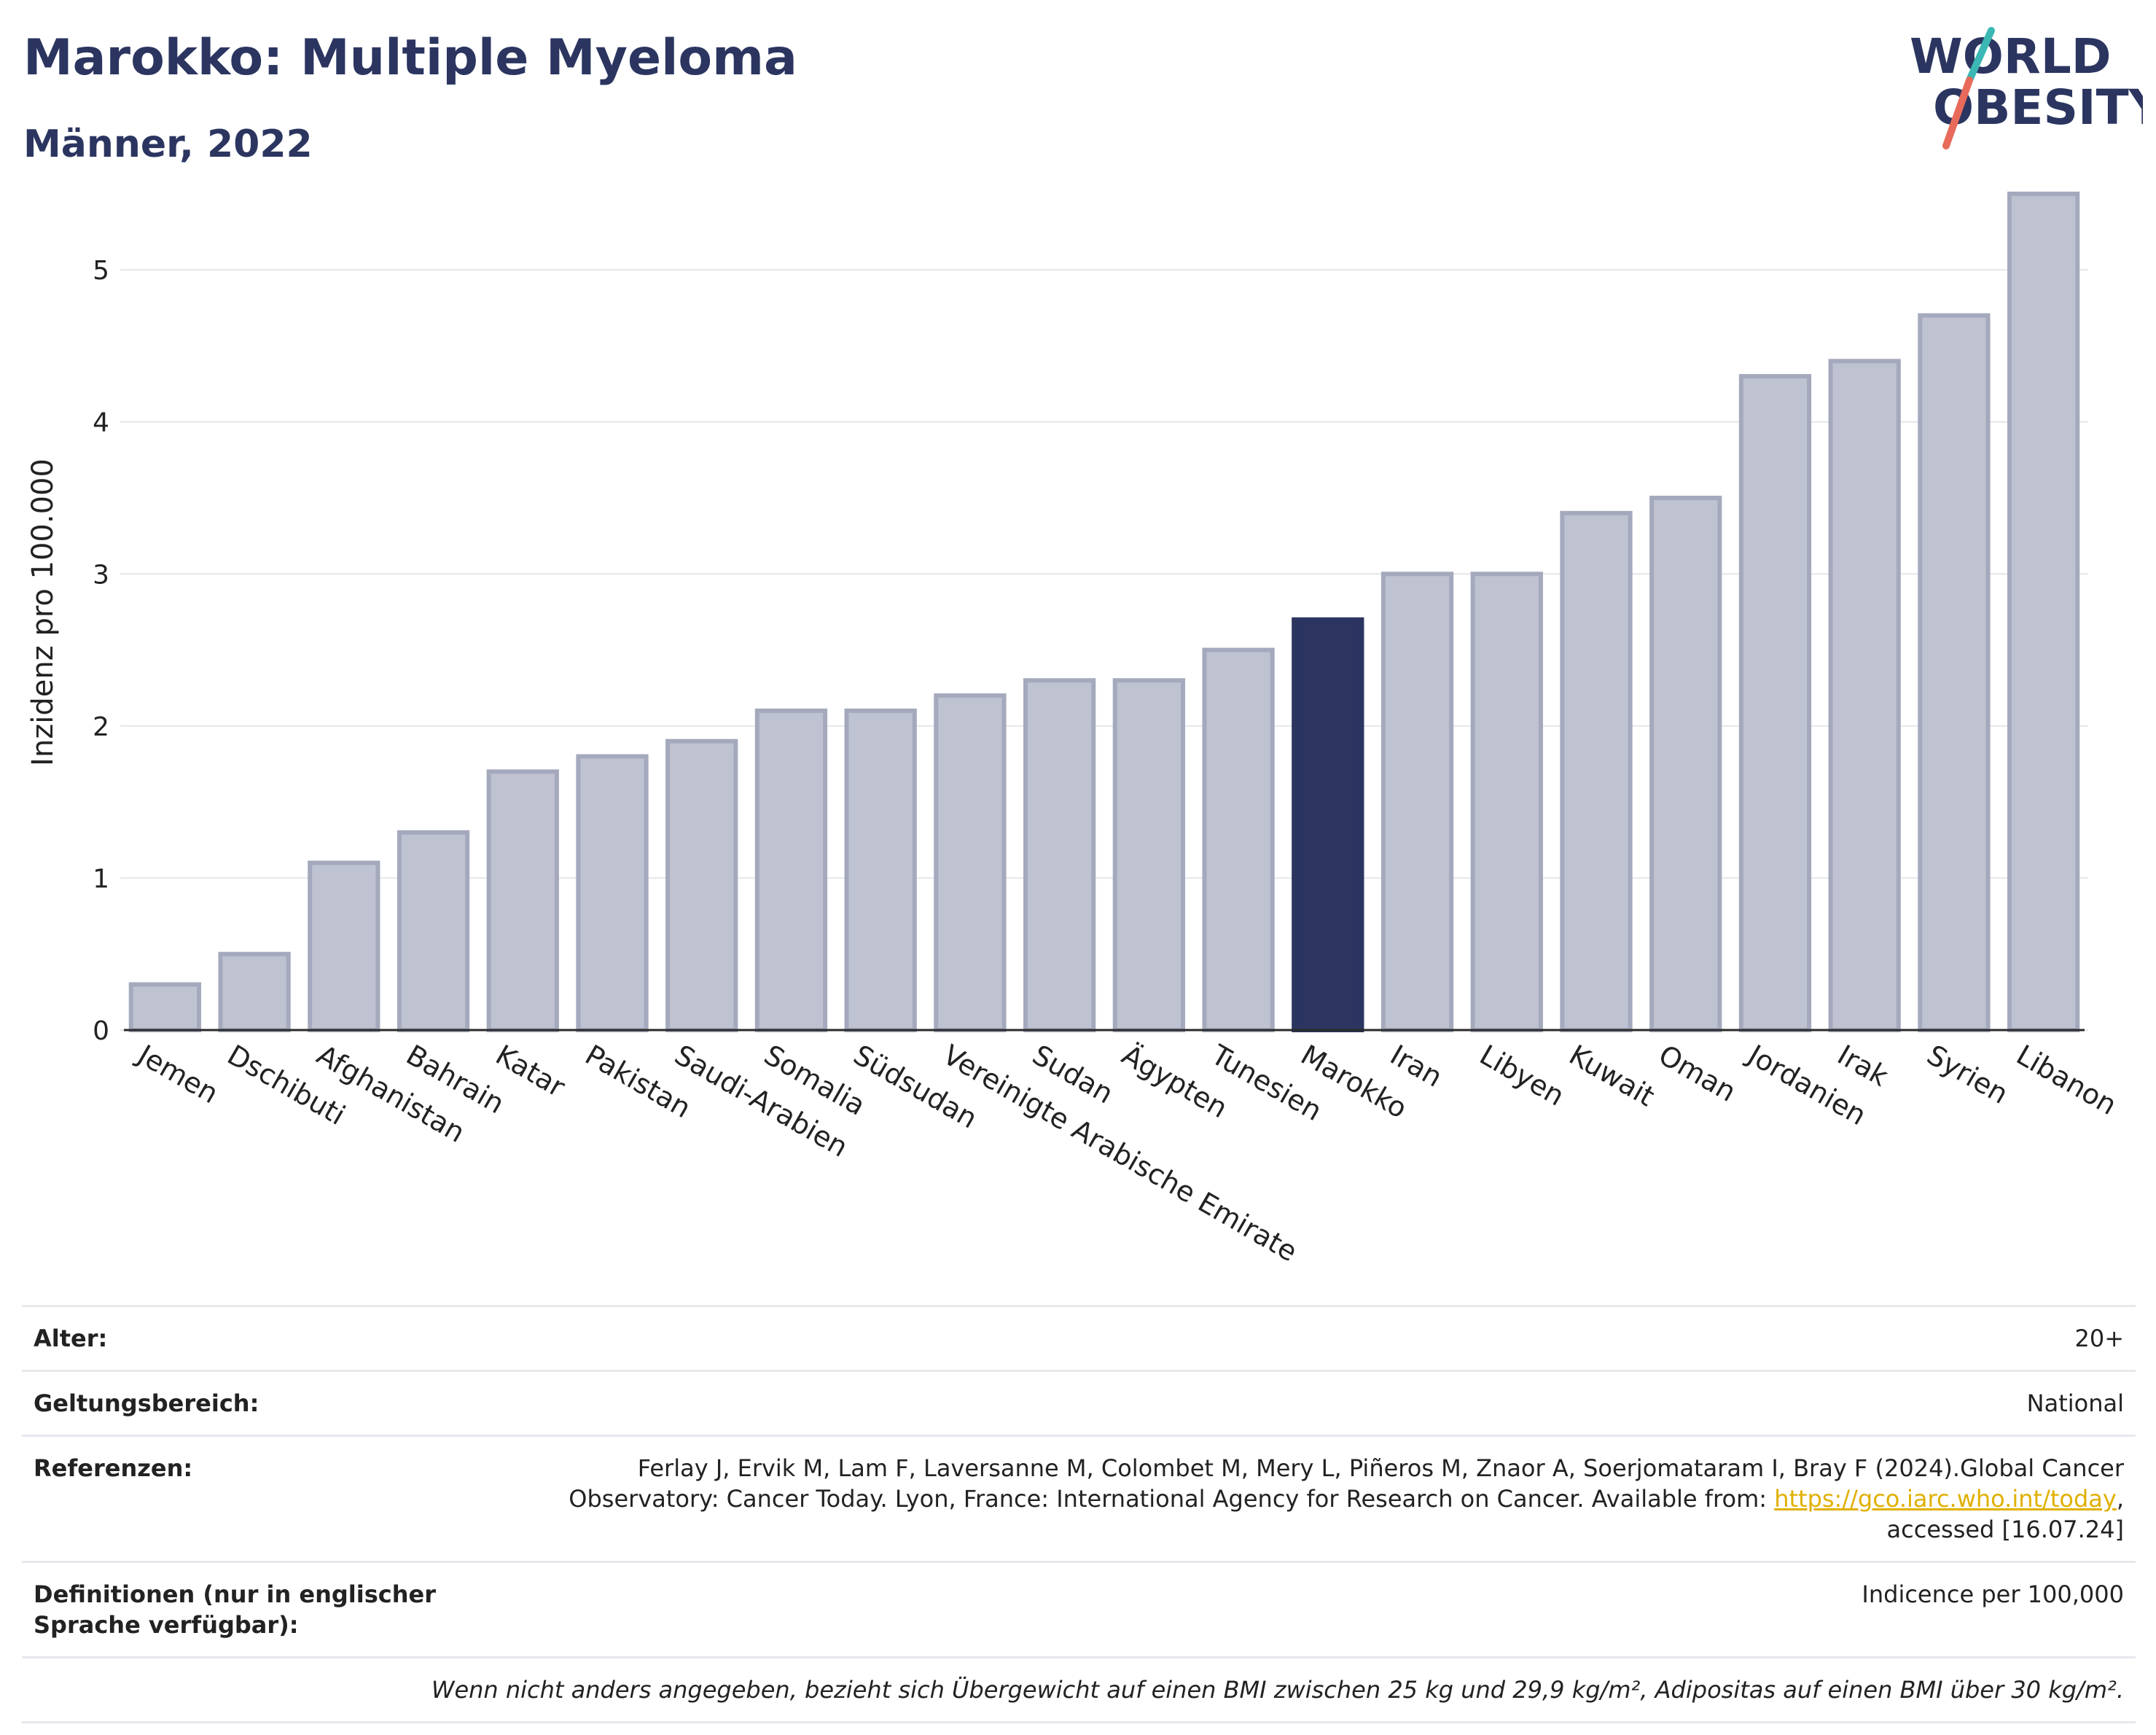  What do you see at coordinates (2043, 611) in the screenshot?
I see `bar-libanon` at bounding box center [2043, 611].